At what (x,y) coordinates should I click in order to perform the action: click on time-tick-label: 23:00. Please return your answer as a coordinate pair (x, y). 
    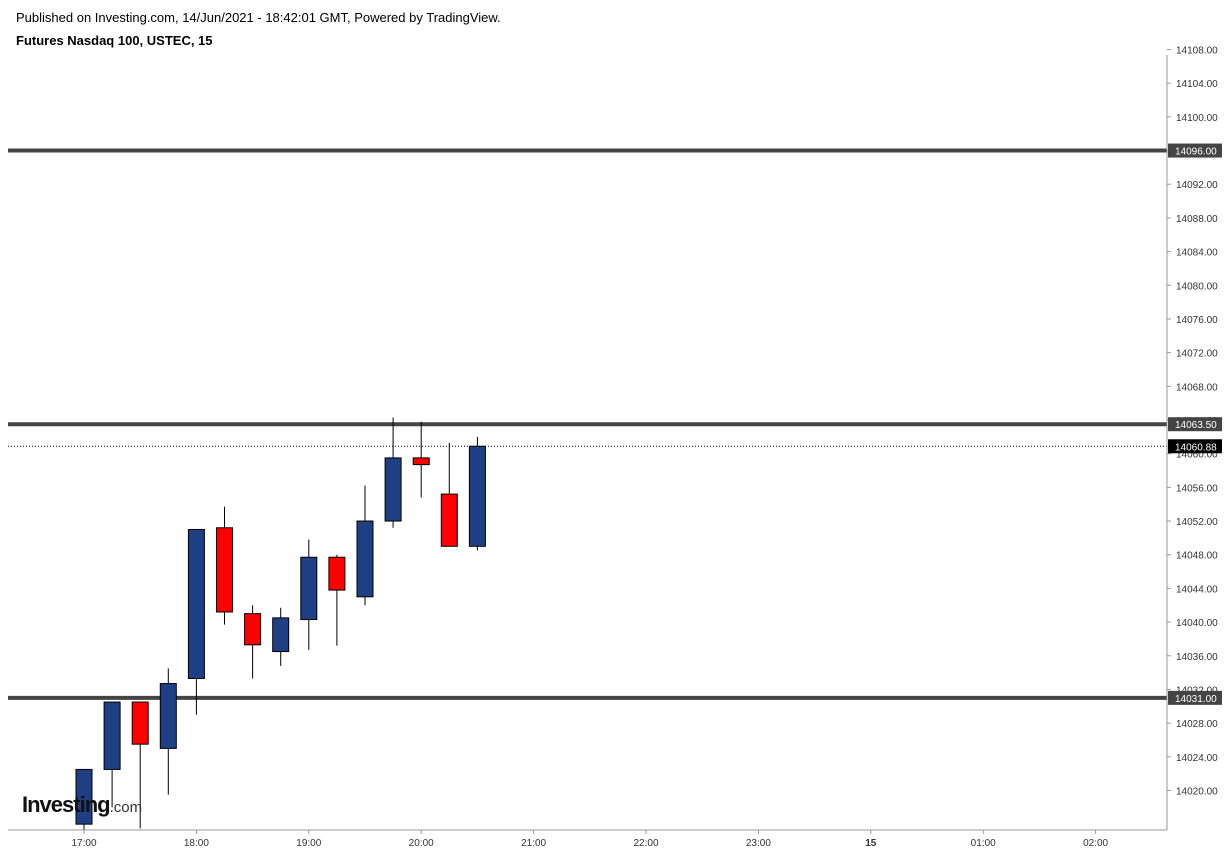
    Looking at the image, I should click on (758, 843).